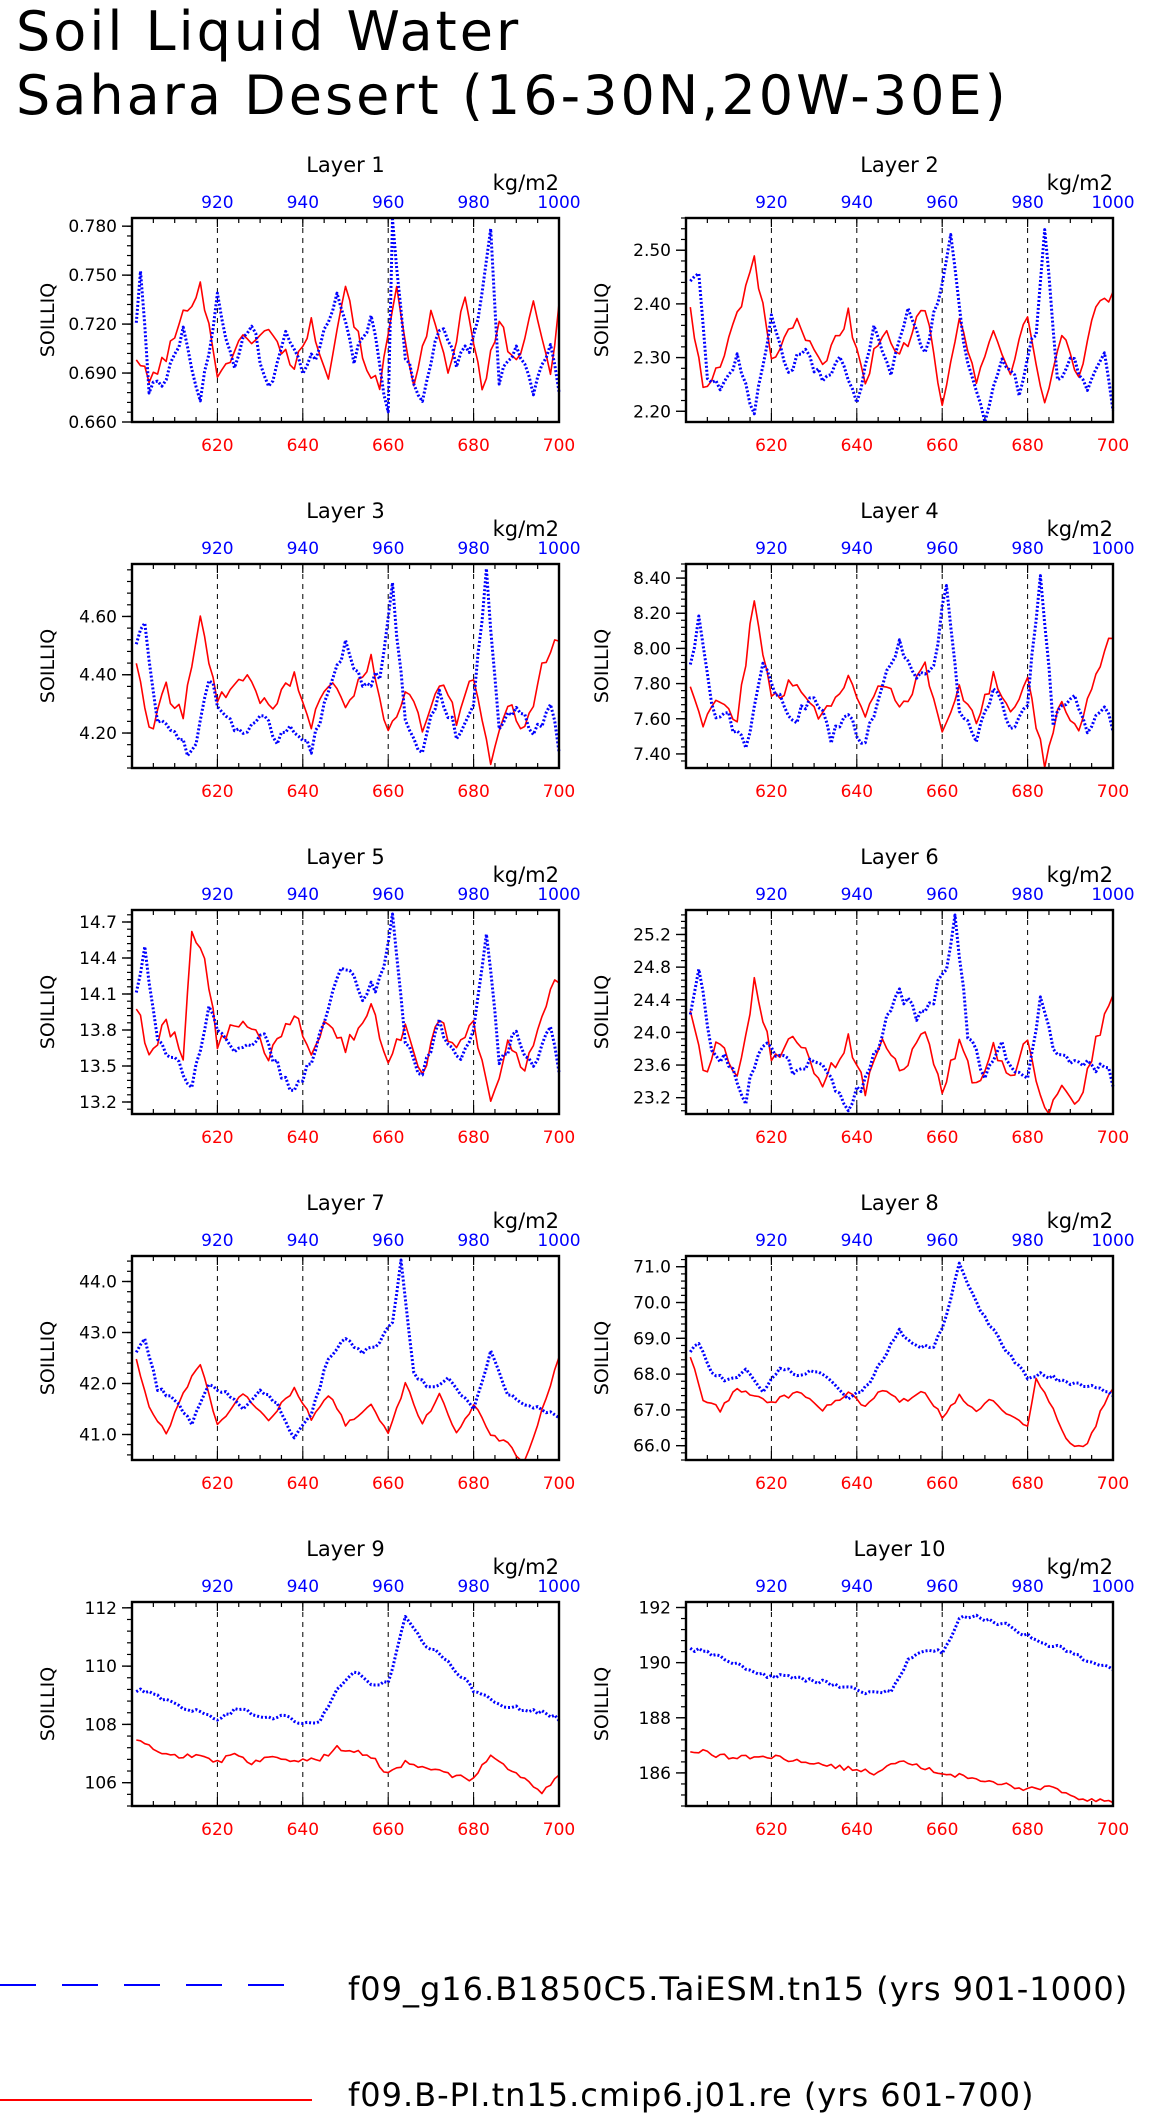  Describe the element at coordinates (512, 95) in the screenshot. I see `chart-title-line-2: Sahara Desert (16-30N,20W-30E)` at that location.